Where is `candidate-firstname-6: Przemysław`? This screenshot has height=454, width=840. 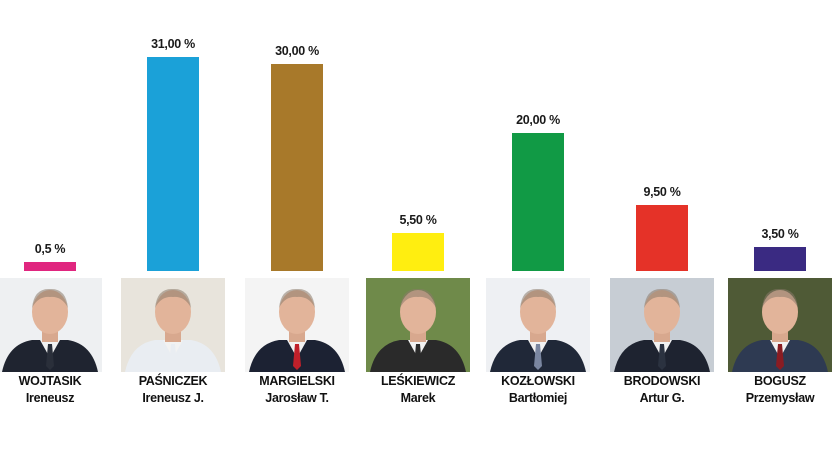 candidate-firstname-6: Przemysław is located at coordinates (780, 398).